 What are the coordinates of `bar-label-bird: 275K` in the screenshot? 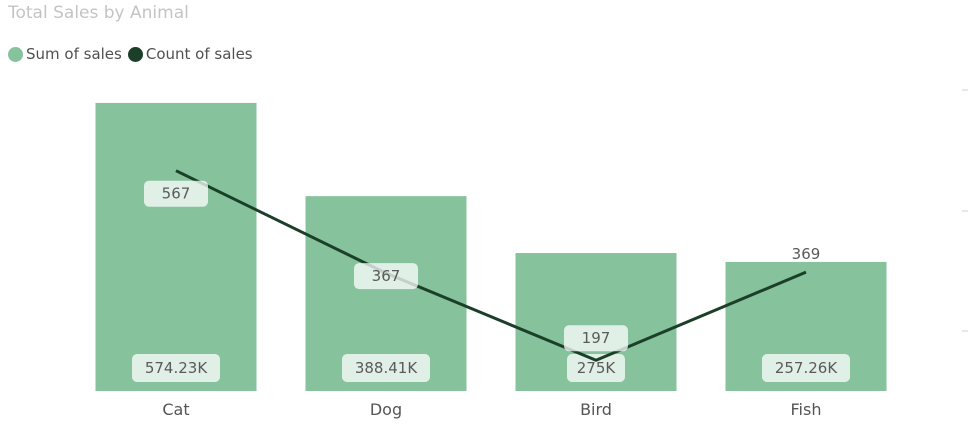 It's located at (597, 368).